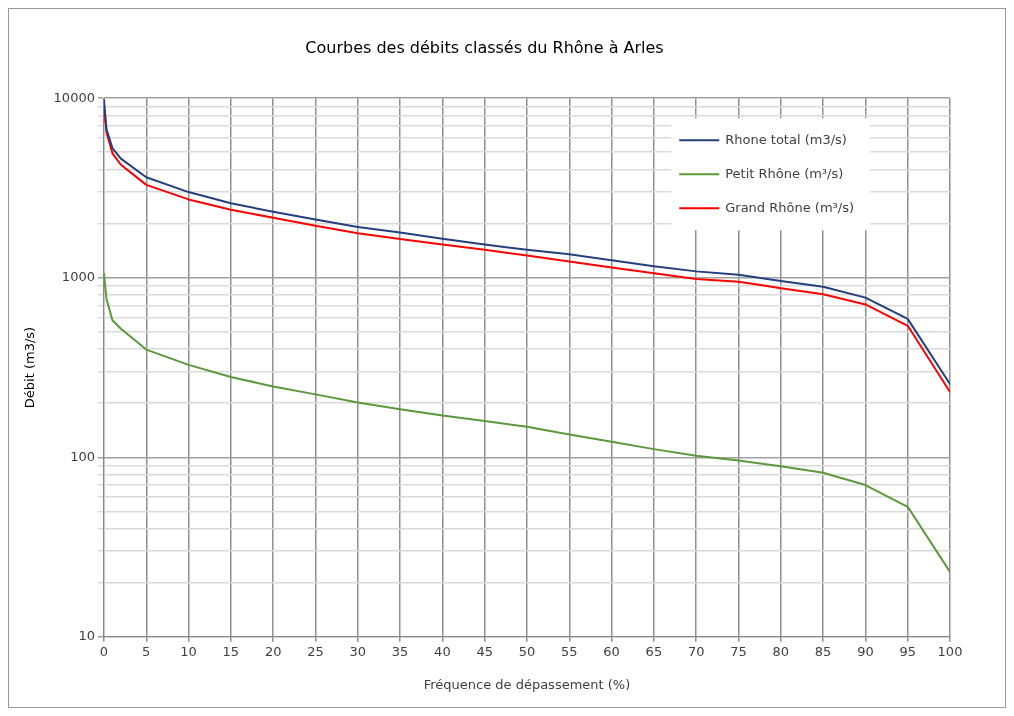 The height and width of the screenshot is (716, 1014). I want to click on legend-label: Grand Rhône (m³/s), so click(790, 207).